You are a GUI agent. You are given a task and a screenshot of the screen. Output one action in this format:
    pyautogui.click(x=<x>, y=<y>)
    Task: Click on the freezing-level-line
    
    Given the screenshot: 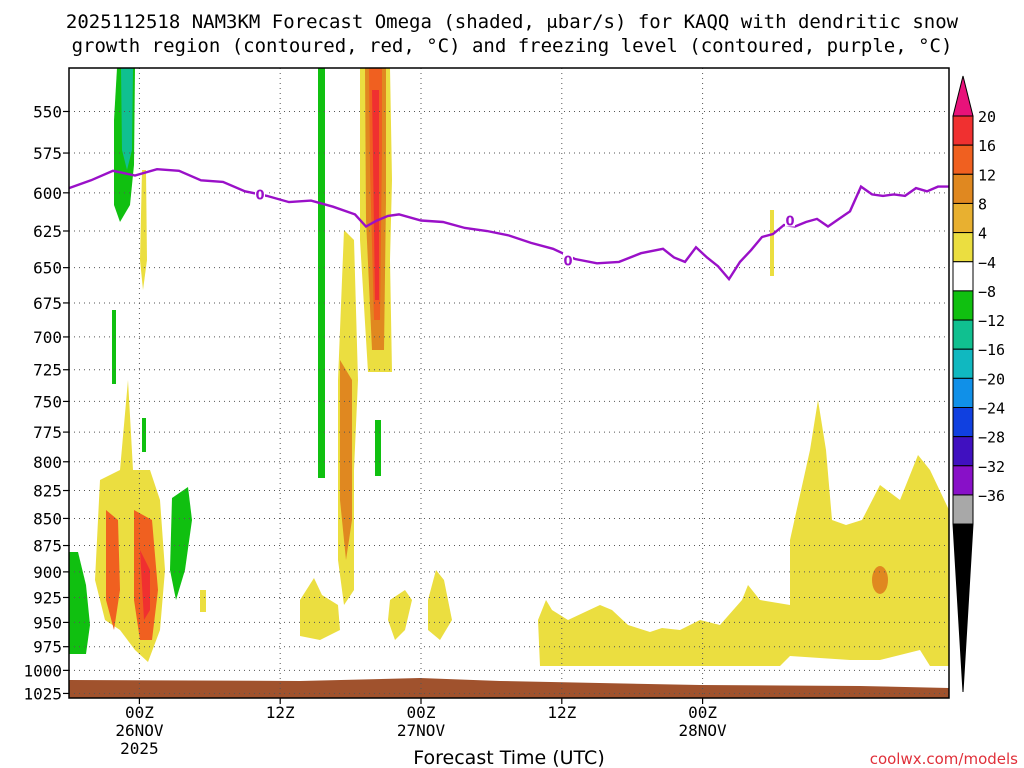 What is the action you would take?
    pyautogui.click(x=508, y=224)
    